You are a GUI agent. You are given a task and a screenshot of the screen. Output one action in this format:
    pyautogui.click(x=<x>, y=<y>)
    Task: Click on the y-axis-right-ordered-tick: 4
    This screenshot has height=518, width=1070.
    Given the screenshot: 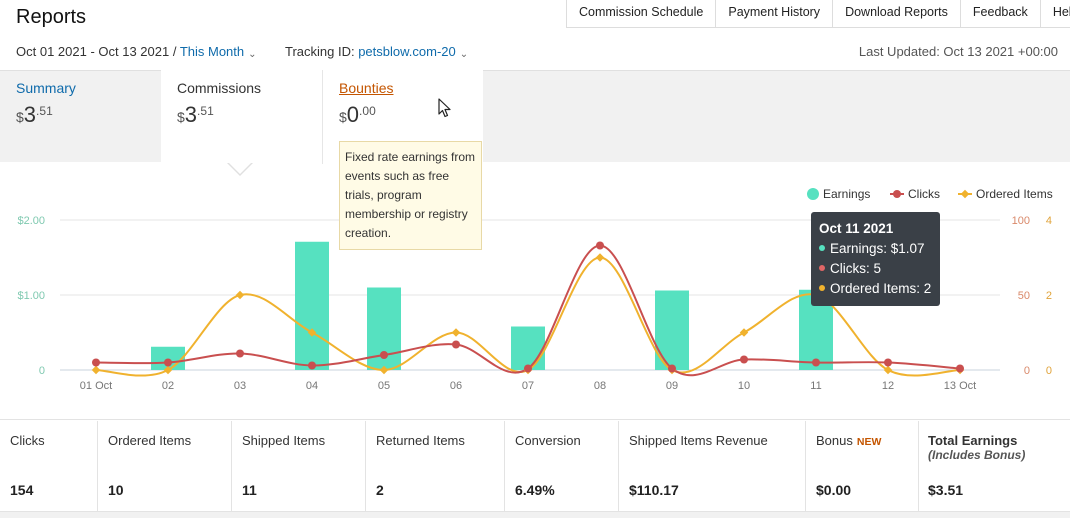 What is the action you would take?
    pyautogui.click(x=1049, y=221)
    